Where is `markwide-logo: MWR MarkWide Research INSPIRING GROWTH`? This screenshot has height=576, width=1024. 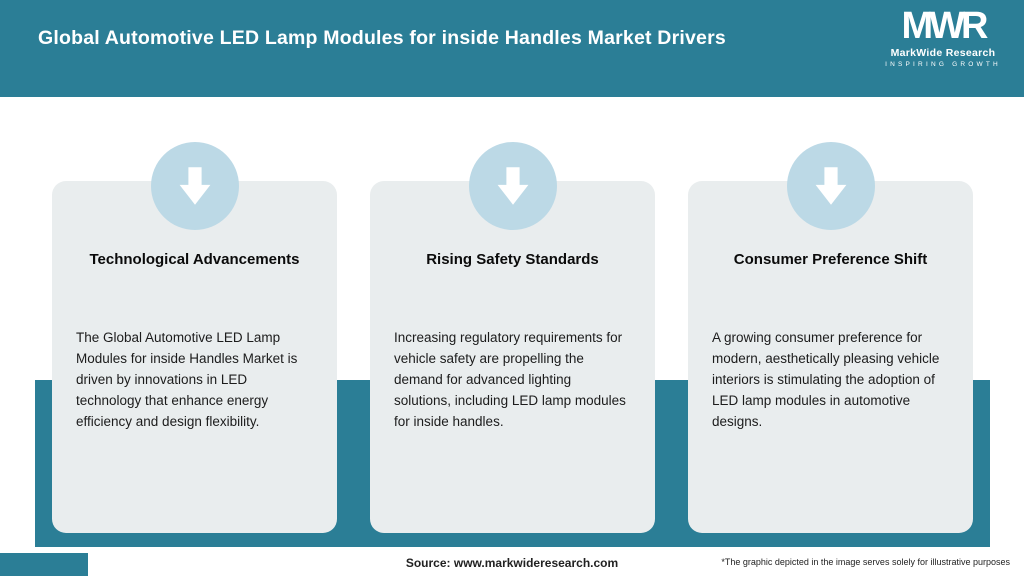
markwide-logo: MWR MarkWide Research INSPIRING GROWTH is located at coordinates (943, 37).